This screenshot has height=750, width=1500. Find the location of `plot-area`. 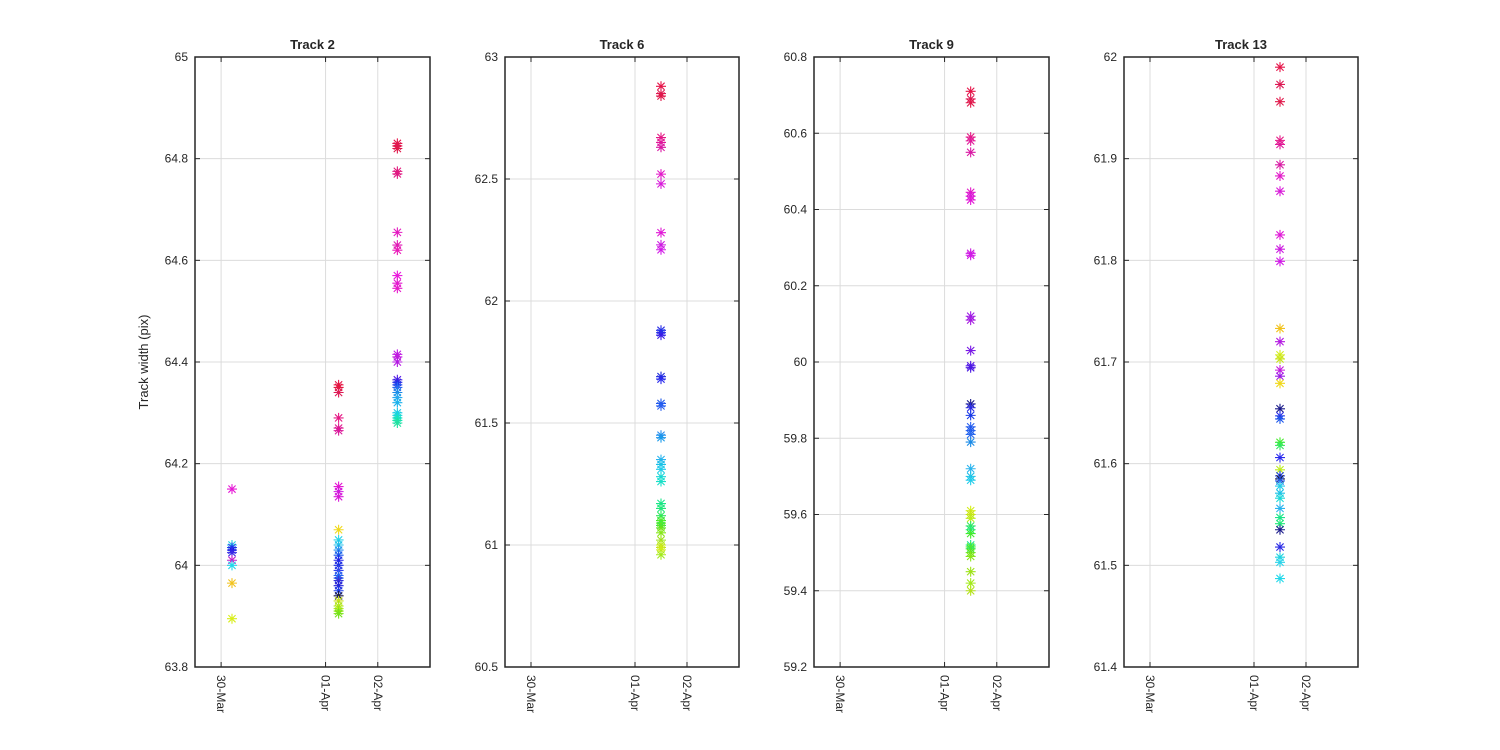

plot-area is located at coordinates (622, 362).